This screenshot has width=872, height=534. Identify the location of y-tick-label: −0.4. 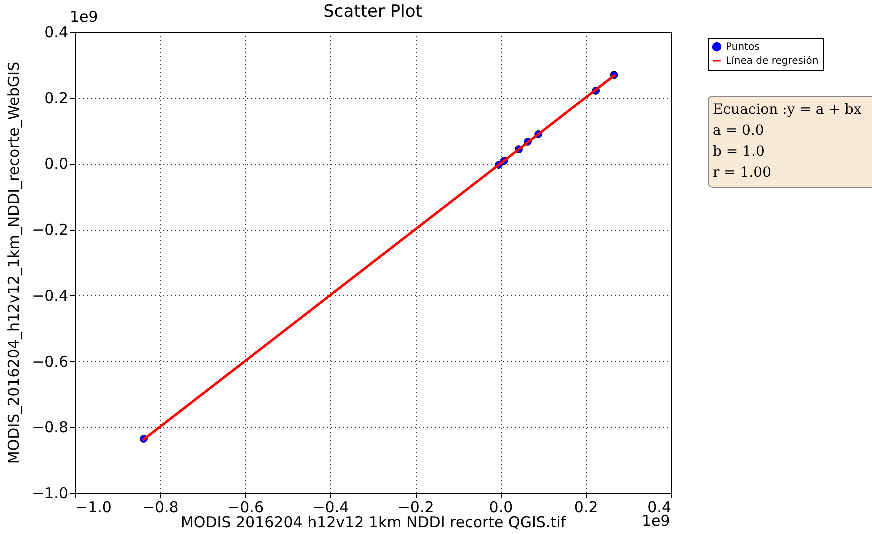
(50, 295).